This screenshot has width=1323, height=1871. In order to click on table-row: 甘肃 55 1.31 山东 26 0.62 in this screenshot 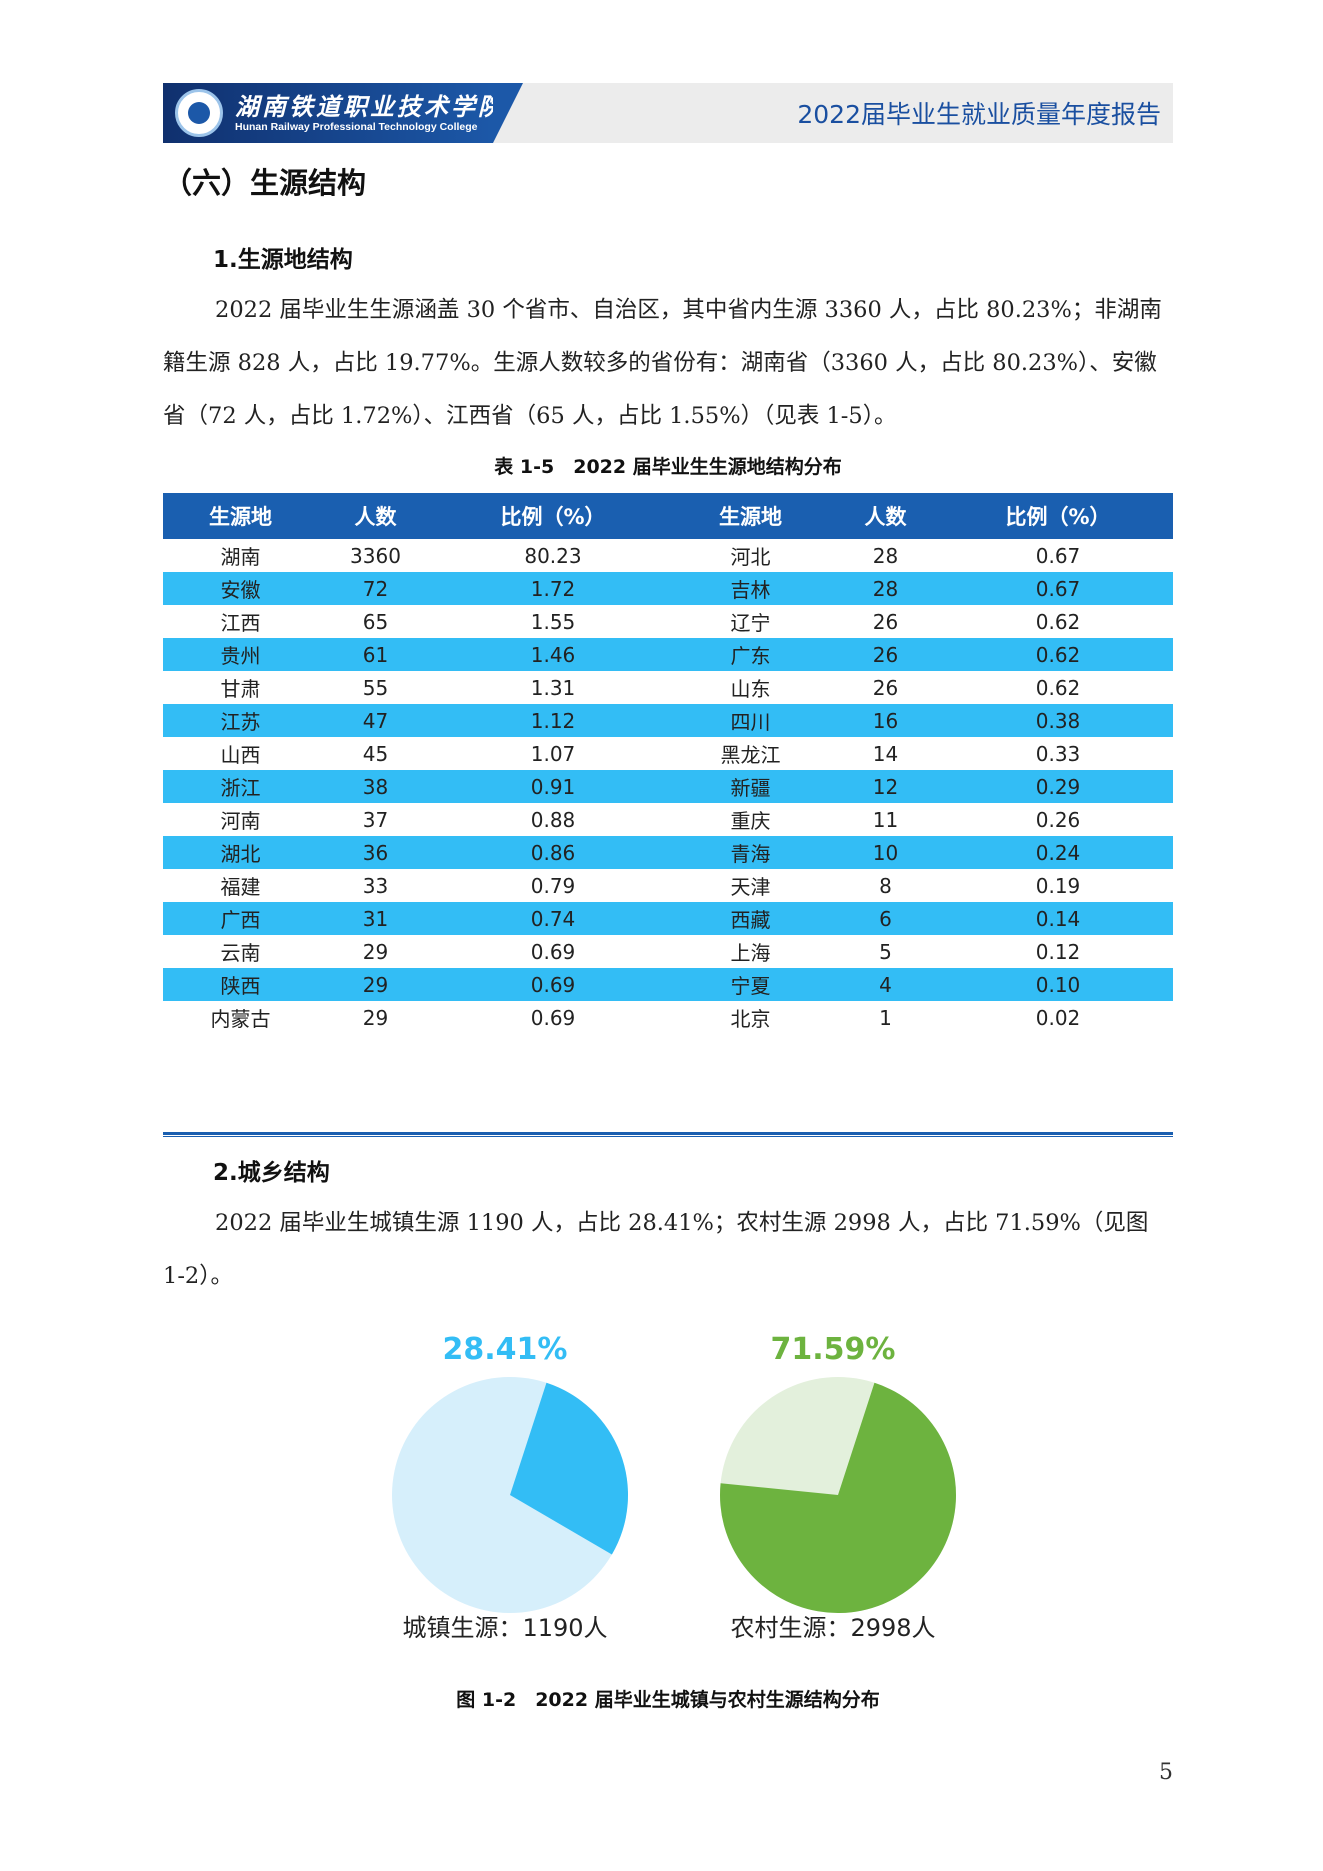, I will do `click(668, 687)`.